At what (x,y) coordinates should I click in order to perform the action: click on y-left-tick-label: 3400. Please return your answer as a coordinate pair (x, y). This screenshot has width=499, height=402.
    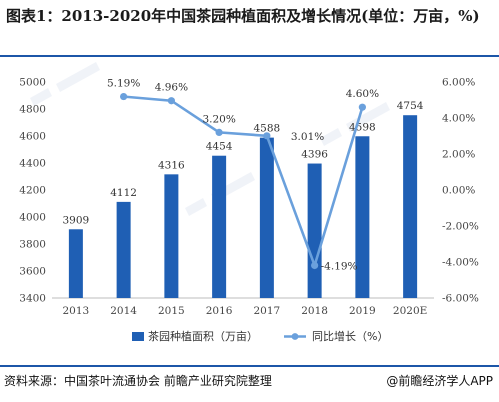
    Looking at the image, I should click on (32, 299).